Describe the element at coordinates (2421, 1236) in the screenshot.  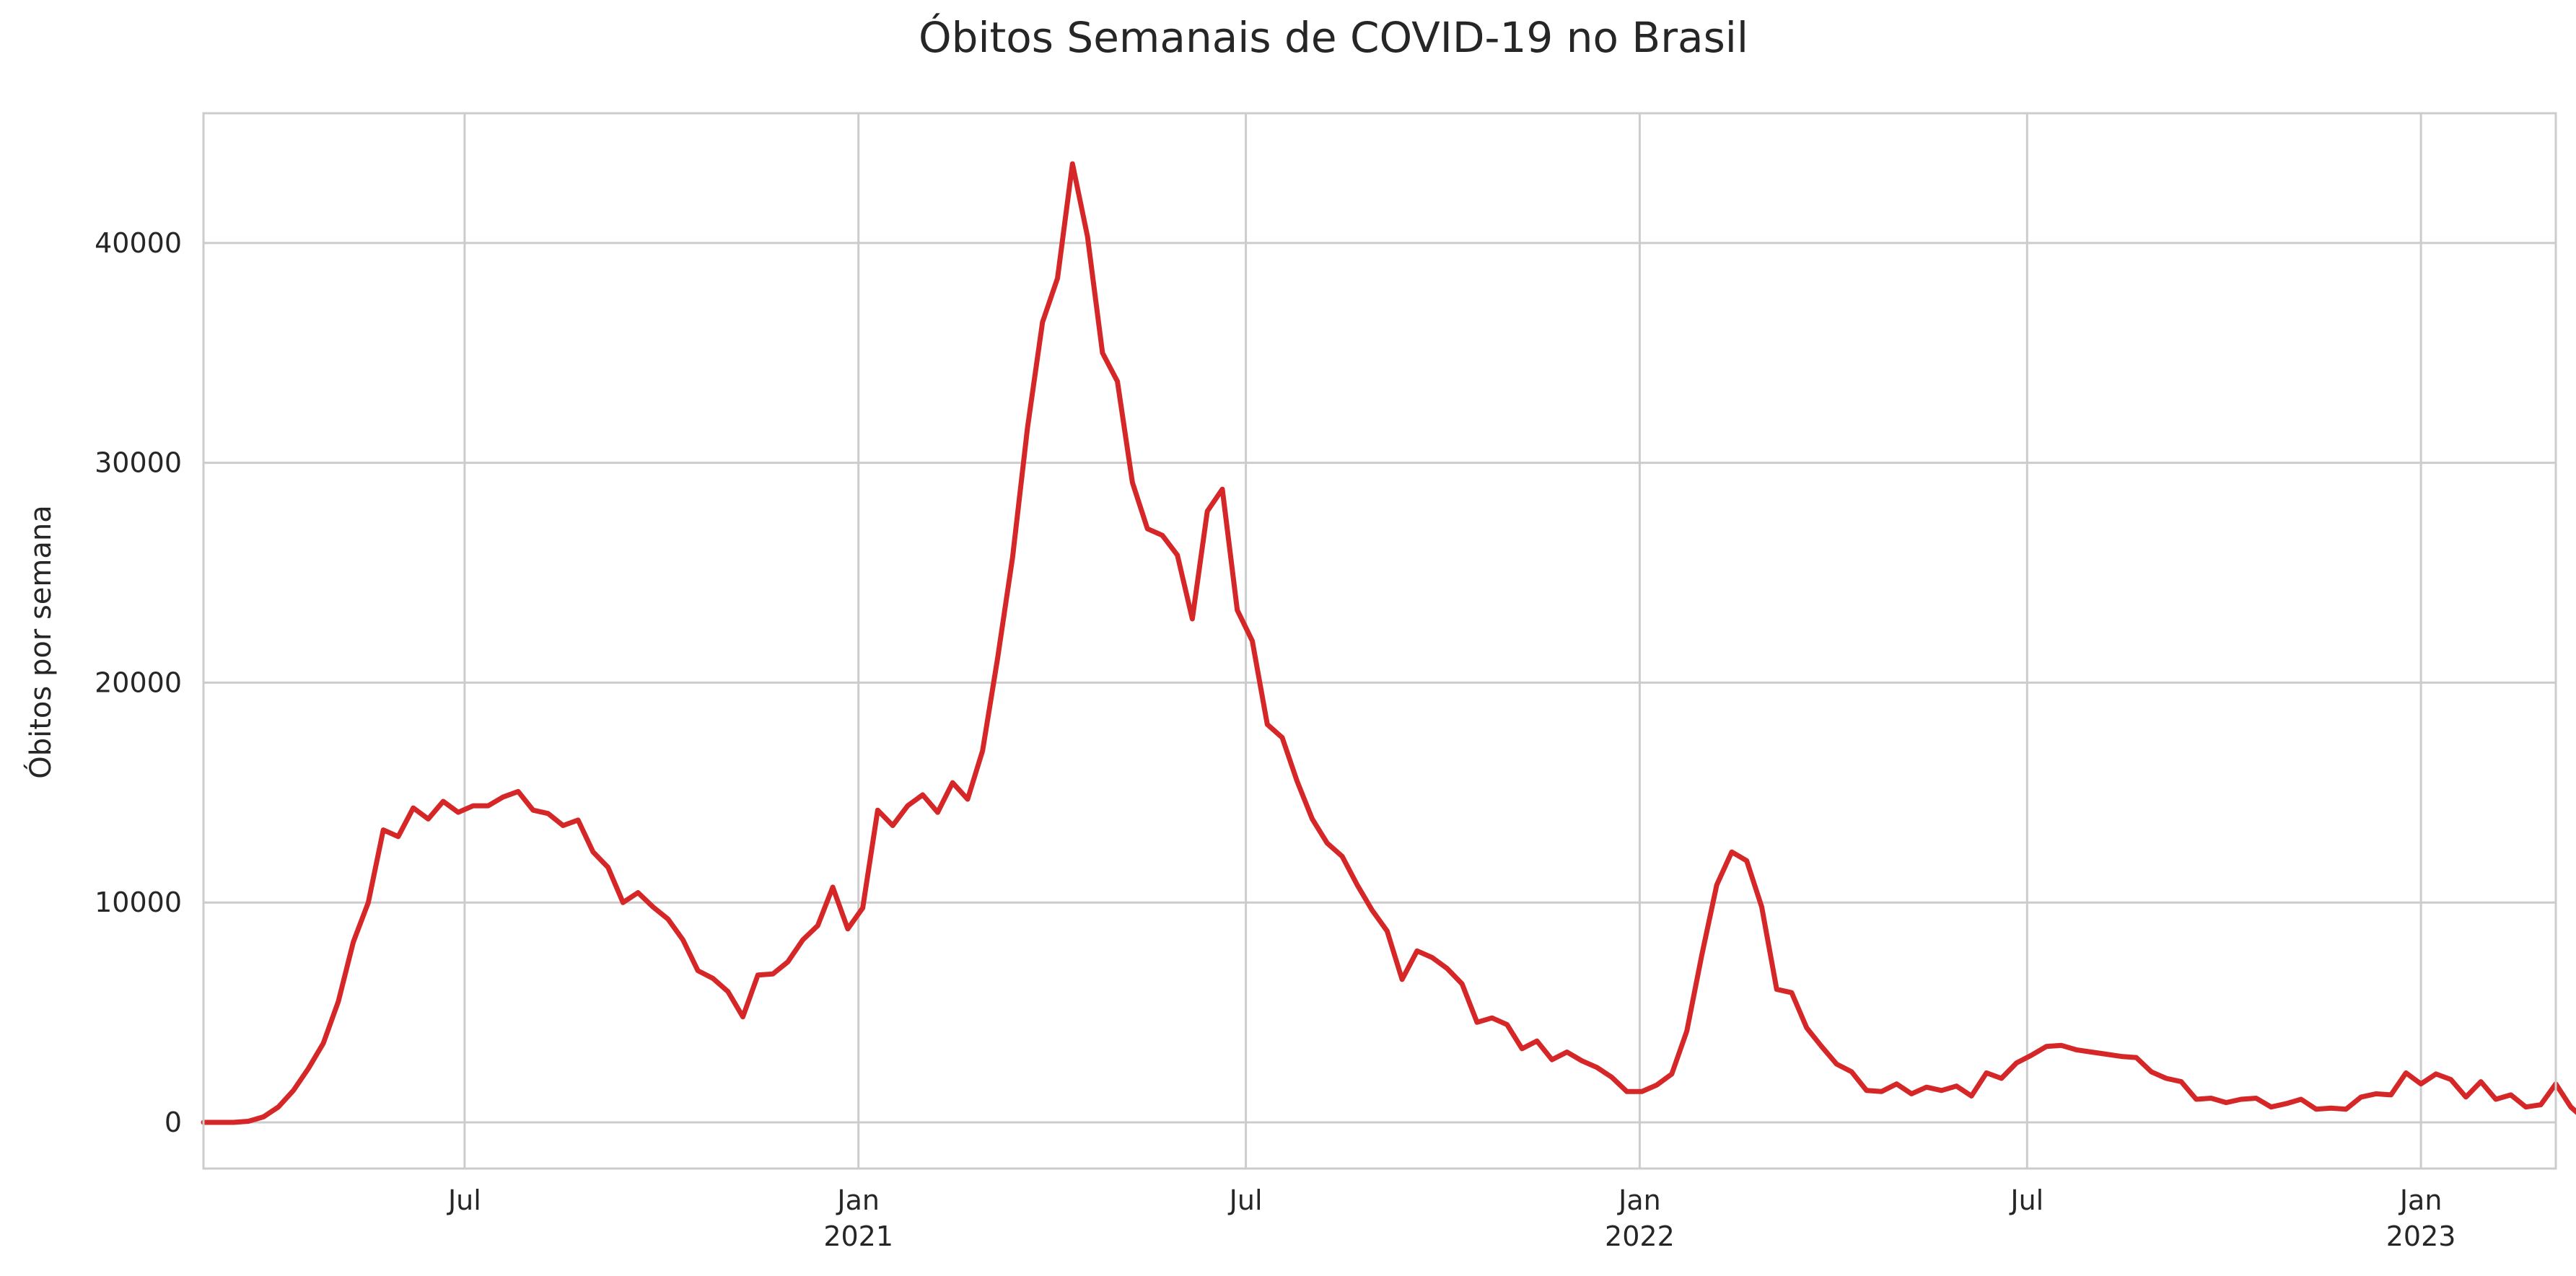
I see `x-tick-year-label: 2023` at that location.